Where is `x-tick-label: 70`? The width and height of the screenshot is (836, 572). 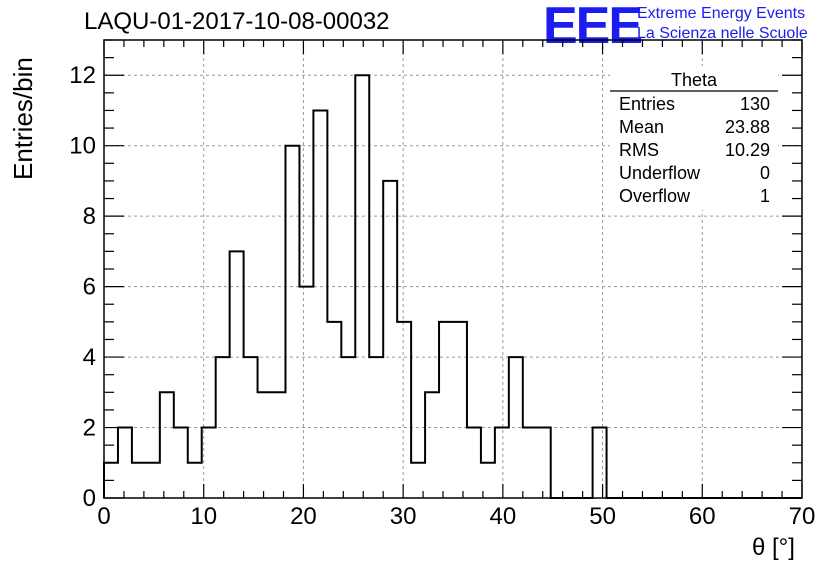
x-tick-label: 70 is located at coordinates (802, 516).